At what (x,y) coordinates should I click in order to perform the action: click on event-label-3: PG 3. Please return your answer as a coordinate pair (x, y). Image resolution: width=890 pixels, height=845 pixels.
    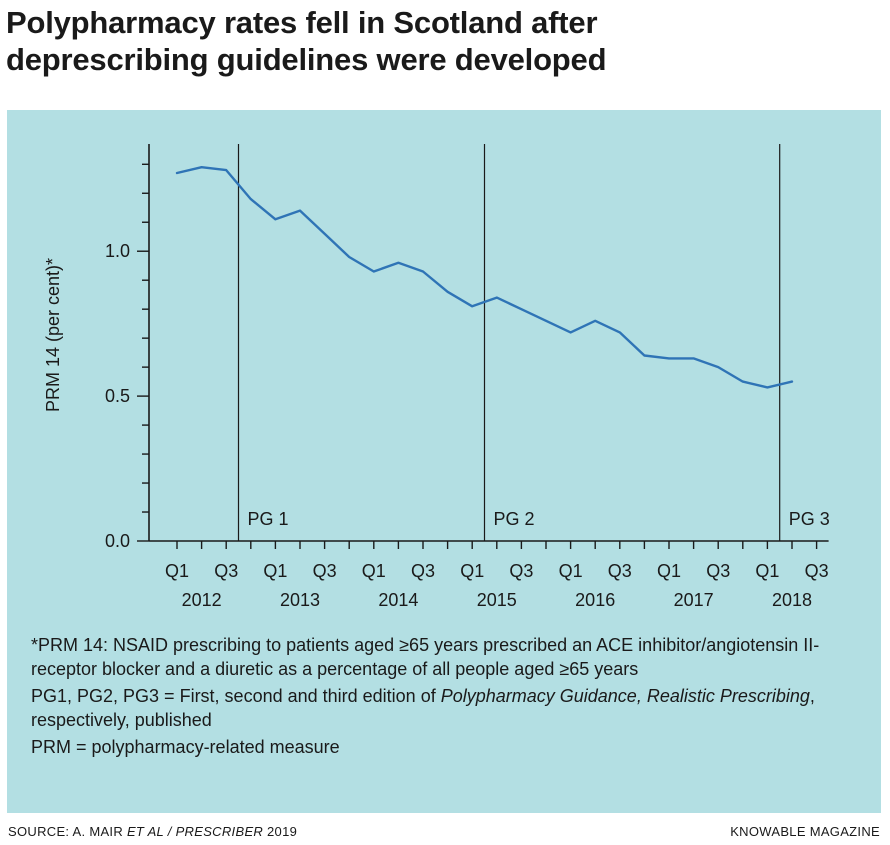
    Looking at the image, I should click on (809, 519).